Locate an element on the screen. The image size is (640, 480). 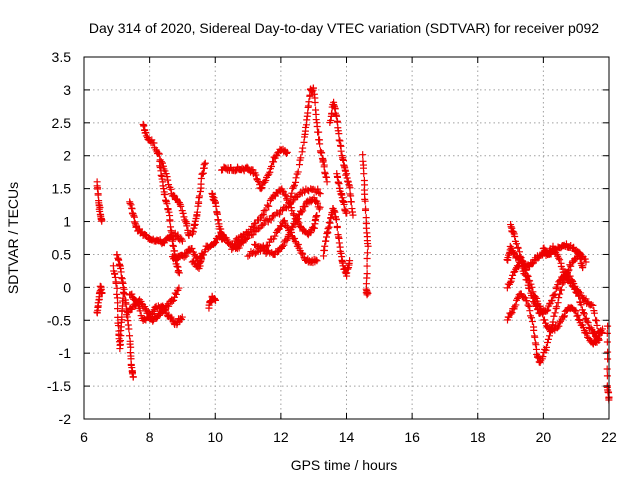
y-tick-label: 2 is located at coordinates (67, 156).